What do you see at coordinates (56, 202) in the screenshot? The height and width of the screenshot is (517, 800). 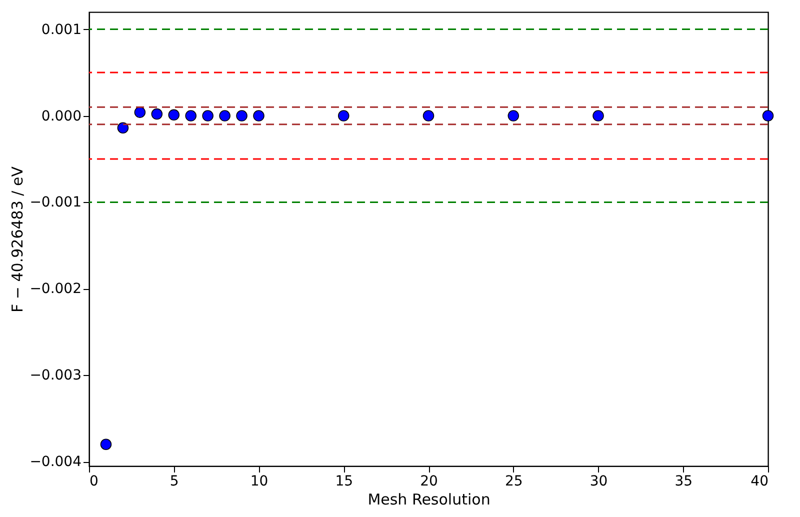 I see `y-tick-label: −0.001` at bounding box center [56, 202].